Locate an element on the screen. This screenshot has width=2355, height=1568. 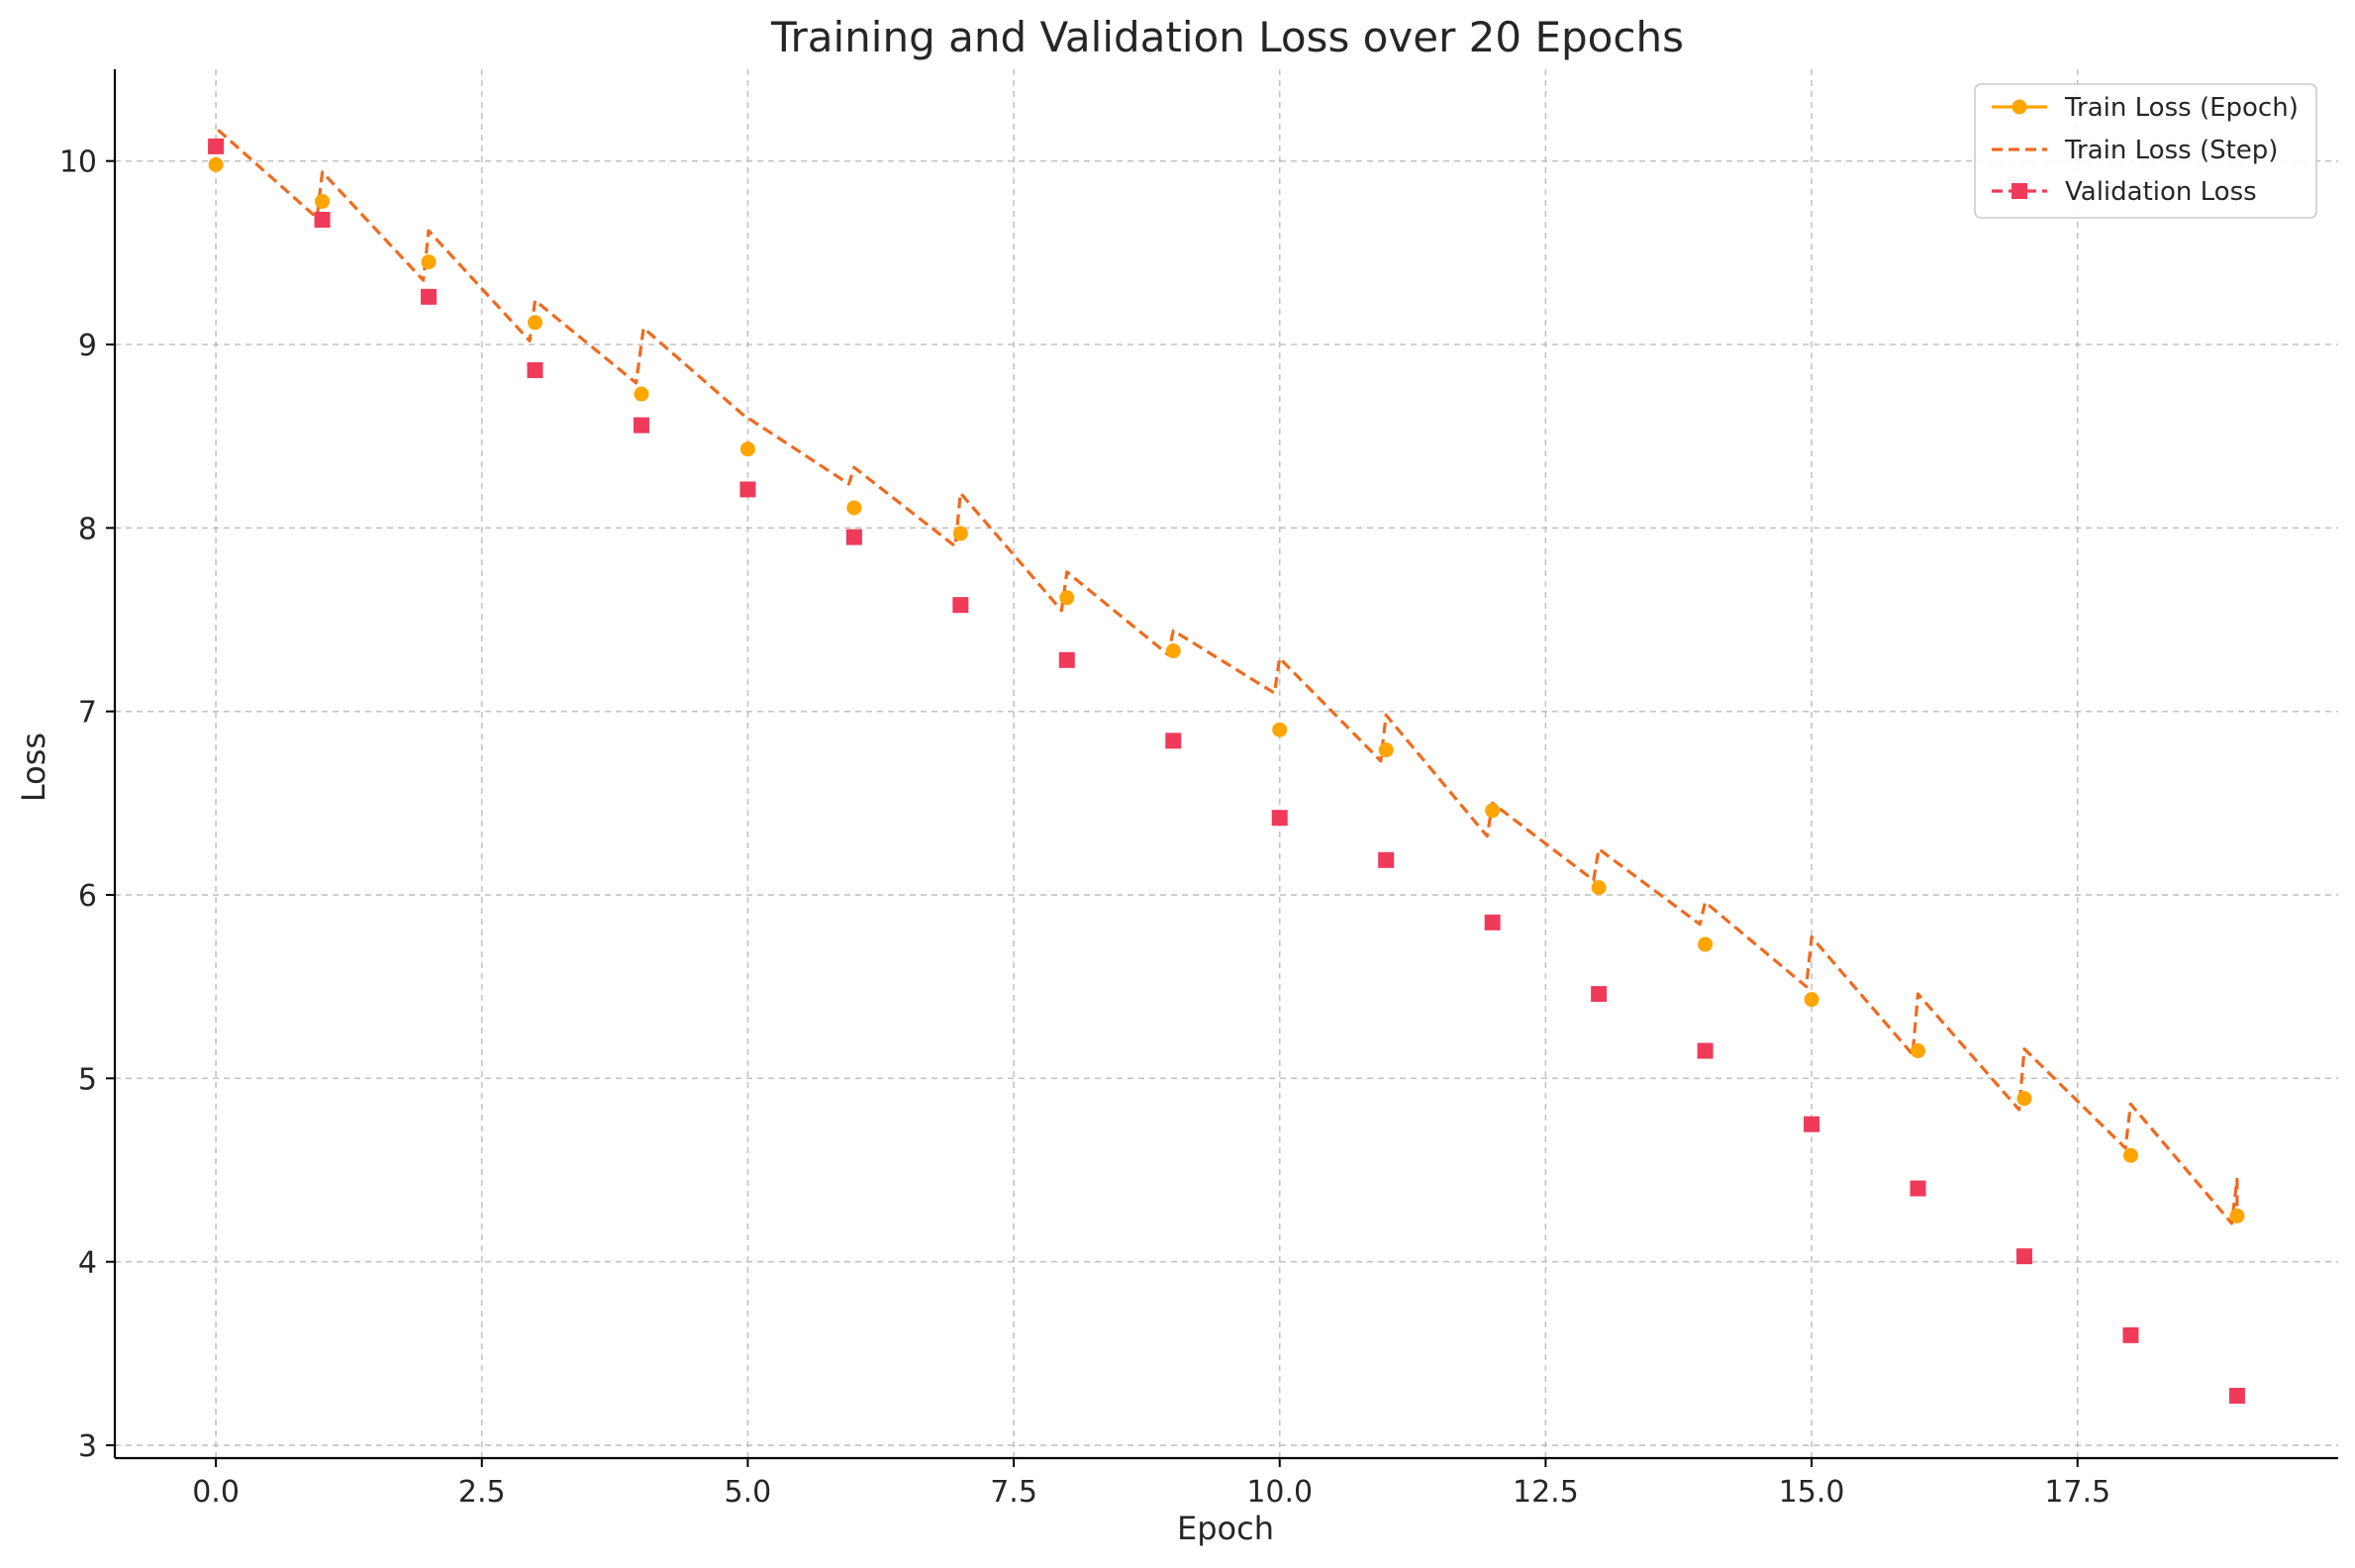
x-tick-label: 10.0 is located at coordinates (1279, 1492).